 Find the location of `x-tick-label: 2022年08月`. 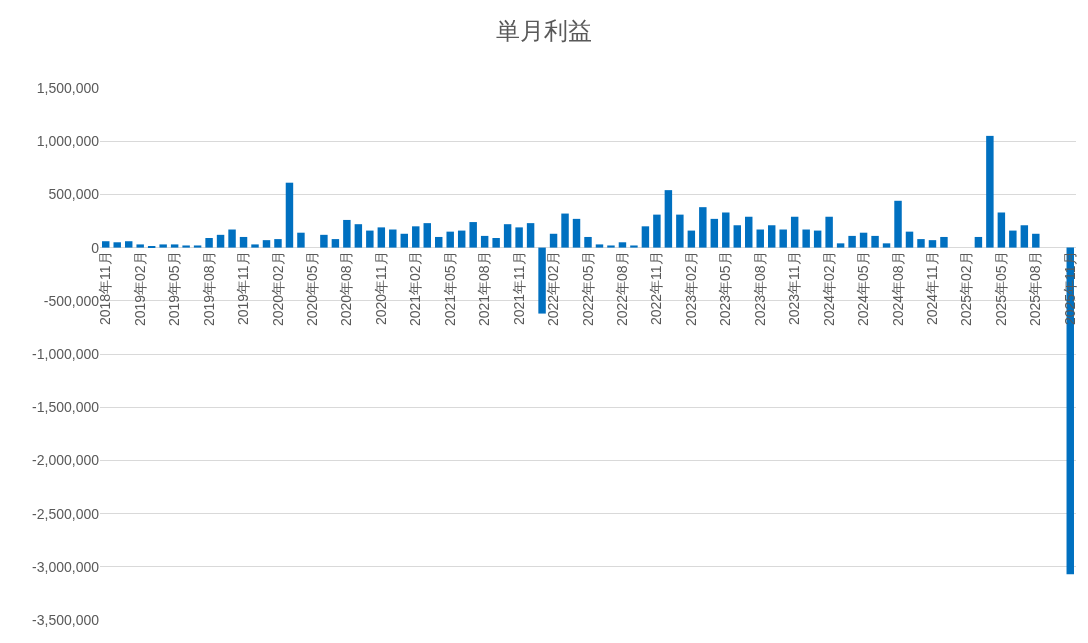

x-tick-label: 2022年08月 is located at coordinates (622, 289).